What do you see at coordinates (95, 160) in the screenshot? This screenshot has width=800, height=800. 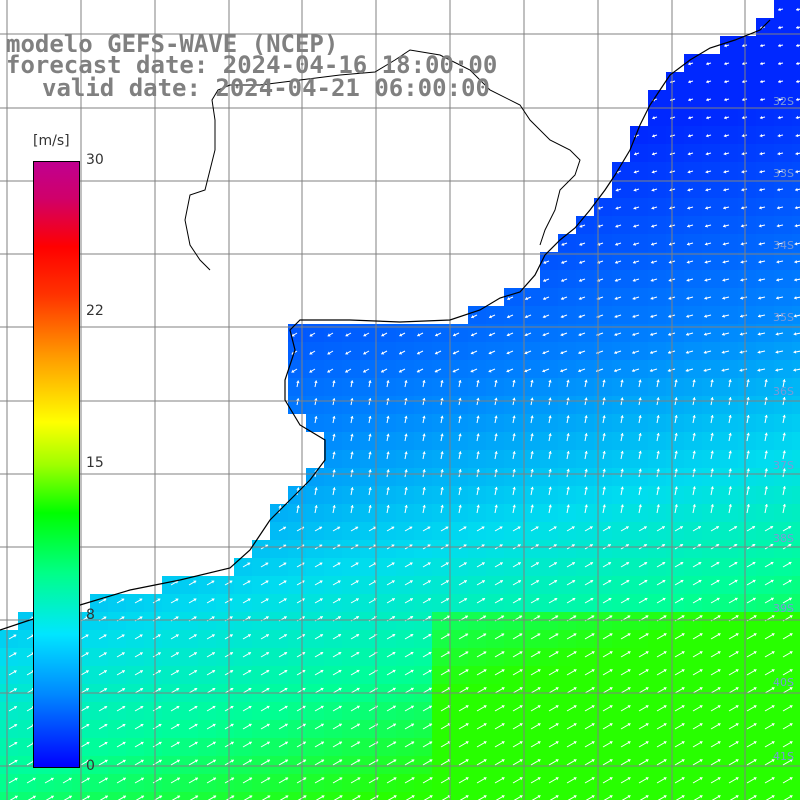 I see `colorbar-tick-30: 30` at bounding box center [95, 160].